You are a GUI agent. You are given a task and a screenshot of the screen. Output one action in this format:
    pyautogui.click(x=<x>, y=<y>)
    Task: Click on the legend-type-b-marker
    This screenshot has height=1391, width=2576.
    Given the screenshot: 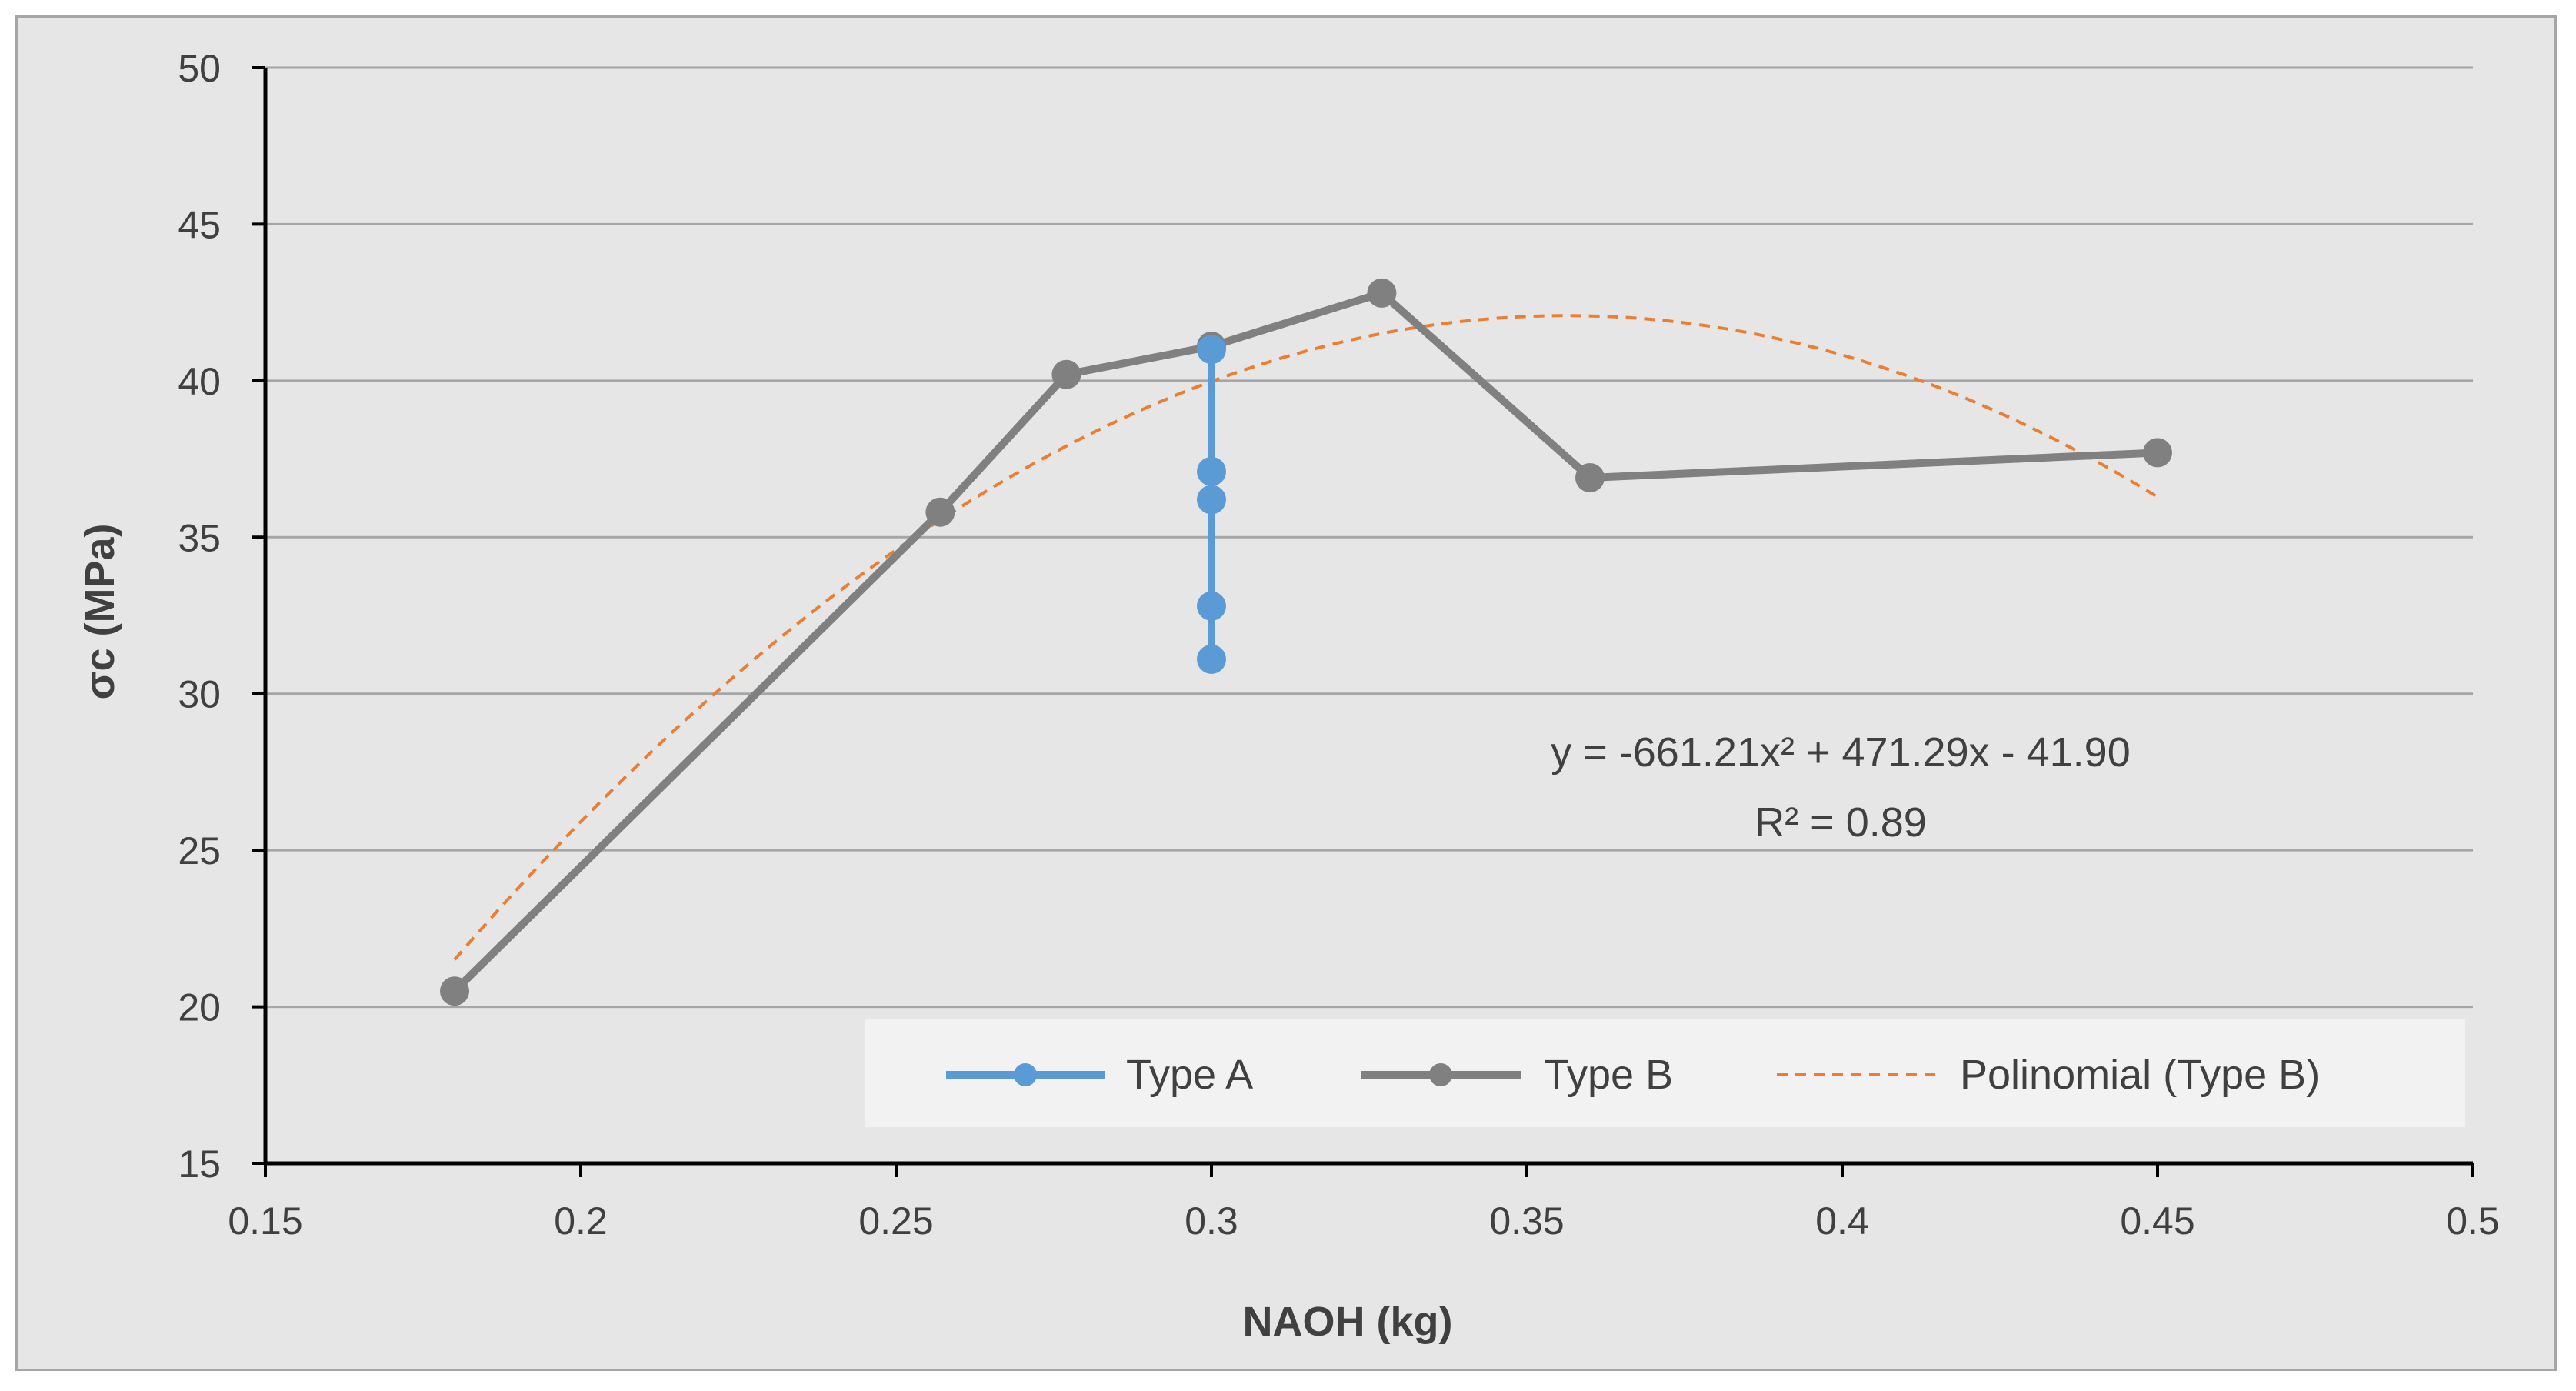 What is the action you would take?
    pyautogui.click(x=1440, y=1074)
    